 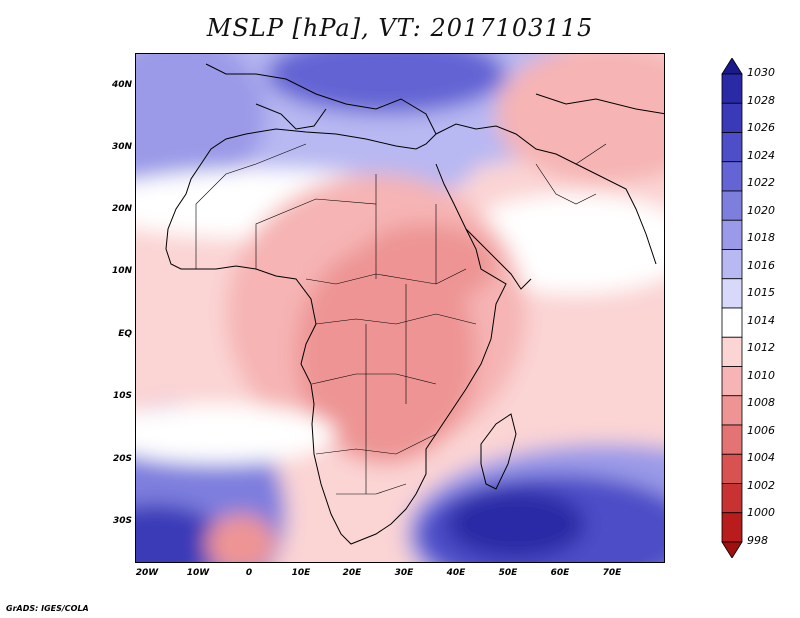 What do you see at coordinates (121, 209) in the screenshot?
I see `lat-label-20n: 20N` at bounding box center [121, 209].